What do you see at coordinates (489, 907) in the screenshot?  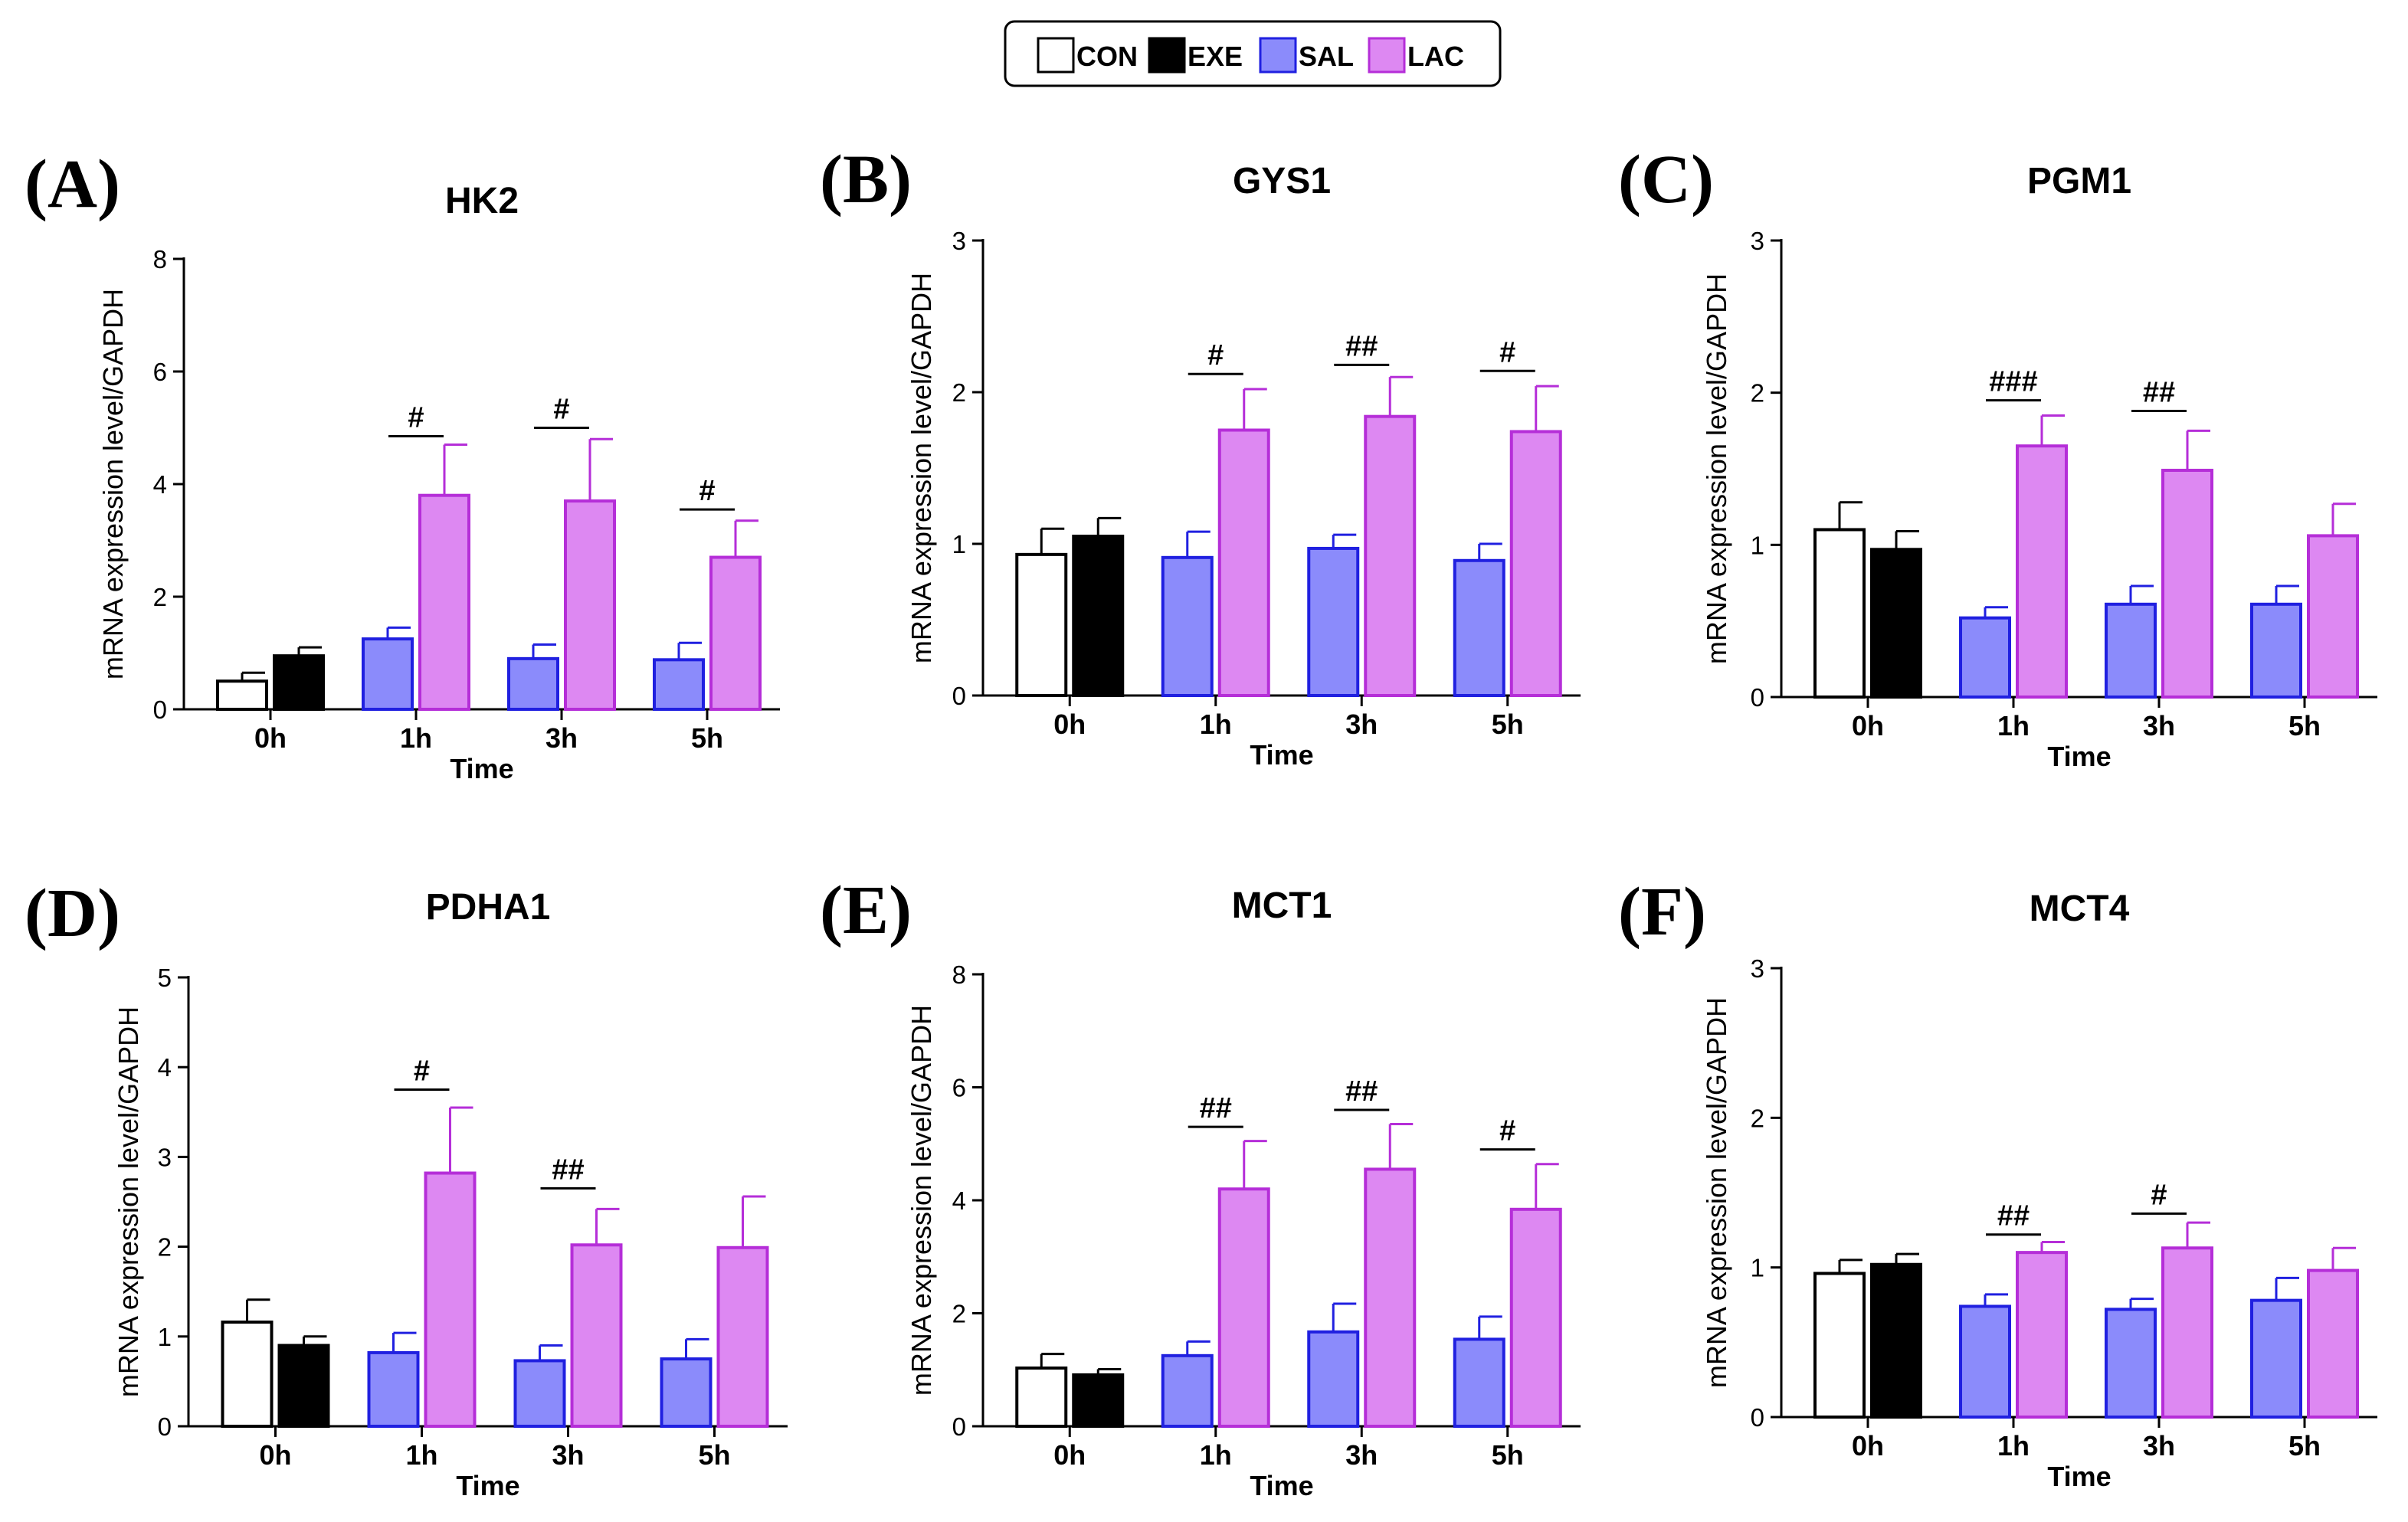 I see `chart-title: PDHA1` at bounding box center [489, 907].